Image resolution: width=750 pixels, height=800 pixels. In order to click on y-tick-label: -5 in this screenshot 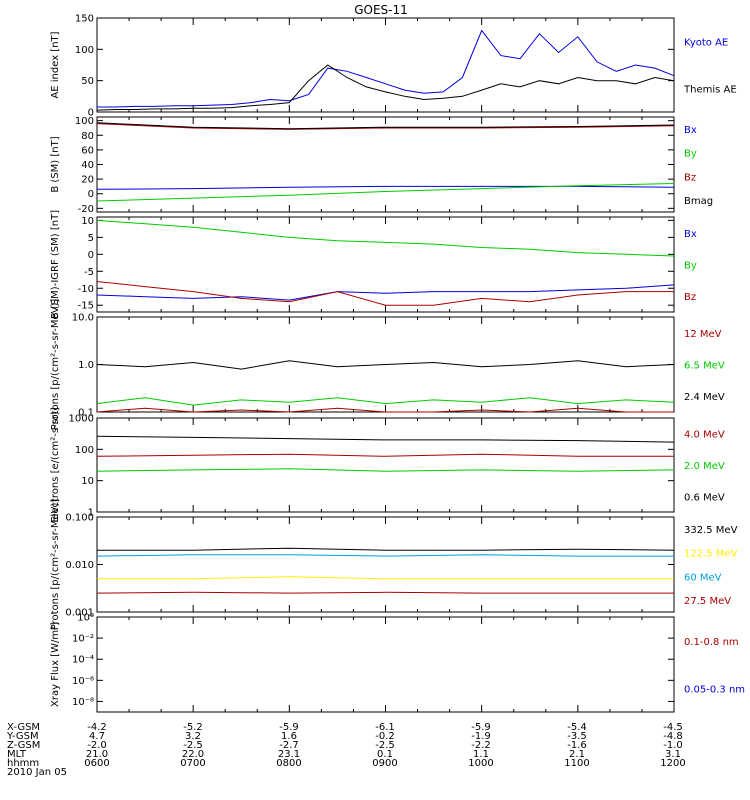, I will do `click(89, 272)`.